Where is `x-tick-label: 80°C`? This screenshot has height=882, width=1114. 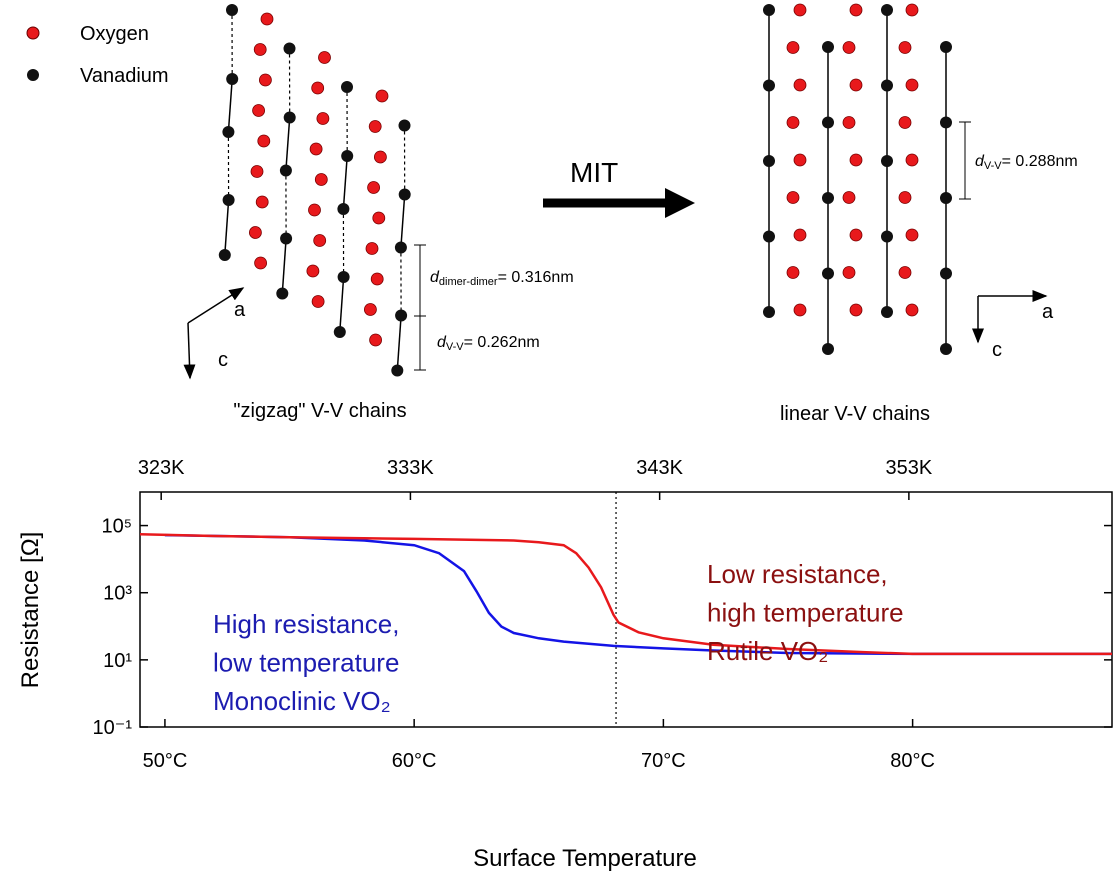 x-tick-label: 80°C is located at coordinates (912, 761).